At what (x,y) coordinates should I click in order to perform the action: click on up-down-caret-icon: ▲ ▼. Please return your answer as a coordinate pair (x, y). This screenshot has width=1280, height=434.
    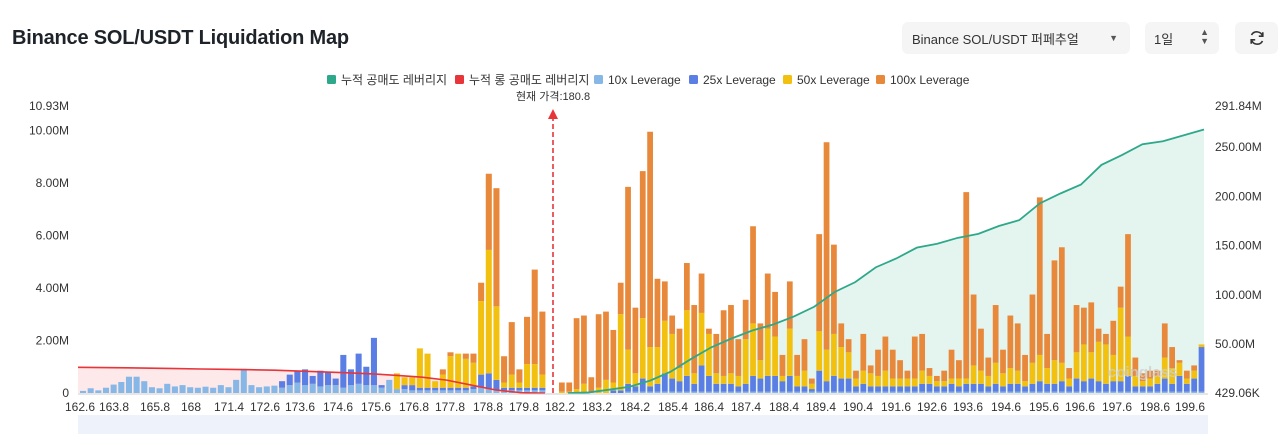
    Looking at the image, I should click on (1204, 36).